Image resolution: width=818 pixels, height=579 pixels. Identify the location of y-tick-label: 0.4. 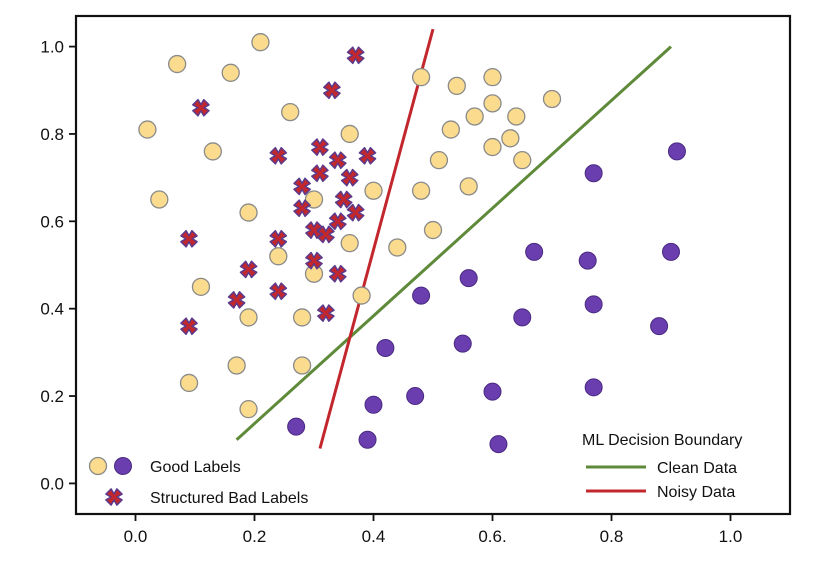
(52, 309).